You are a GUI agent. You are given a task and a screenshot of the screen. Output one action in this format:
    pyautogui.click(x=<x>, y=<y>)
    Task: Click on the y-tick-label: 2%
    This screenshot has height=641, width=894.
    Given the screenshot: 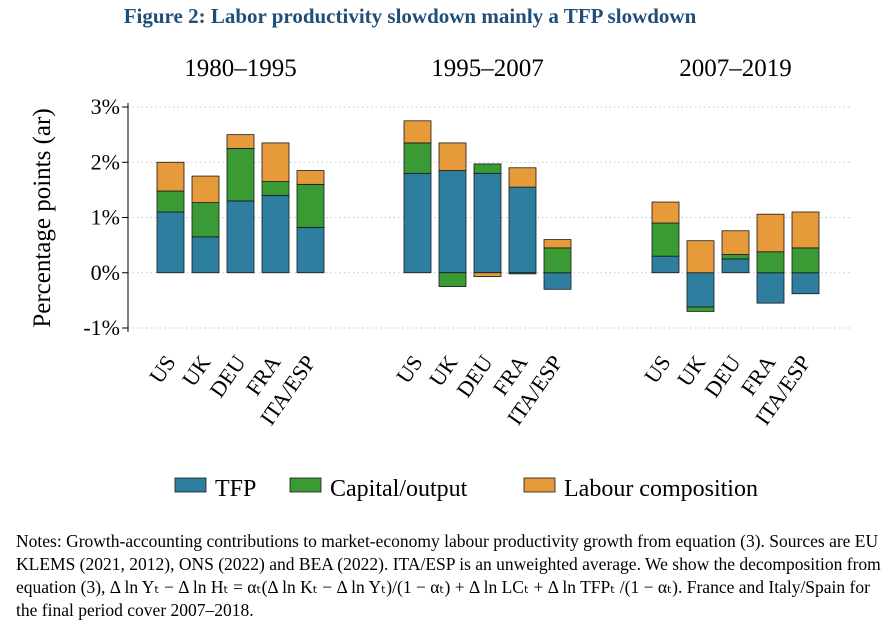 What is the action you would take?
    pyautogui.click(x=105, y=161)
    